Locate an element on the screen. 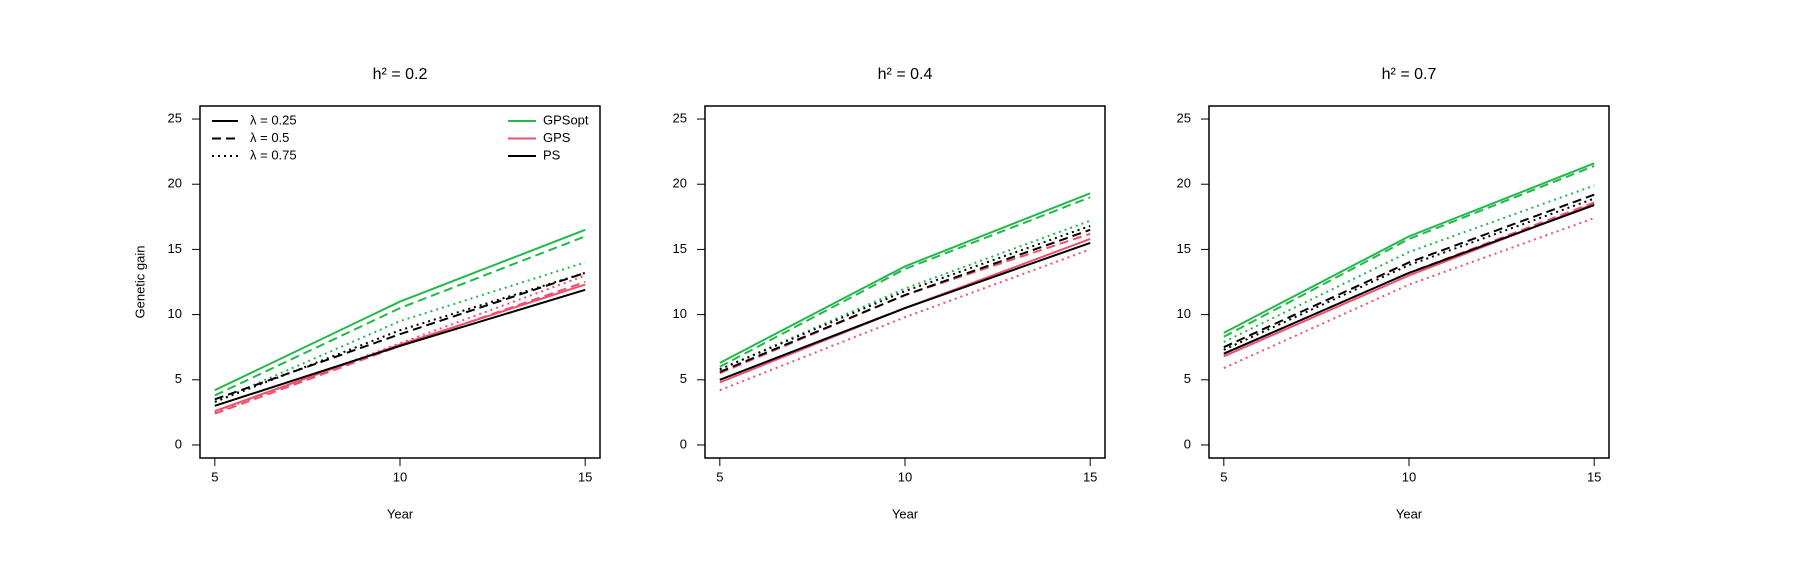 This screenshot has height=571, width=1812. legend-label: GPS is located at coordinates (557, 137).